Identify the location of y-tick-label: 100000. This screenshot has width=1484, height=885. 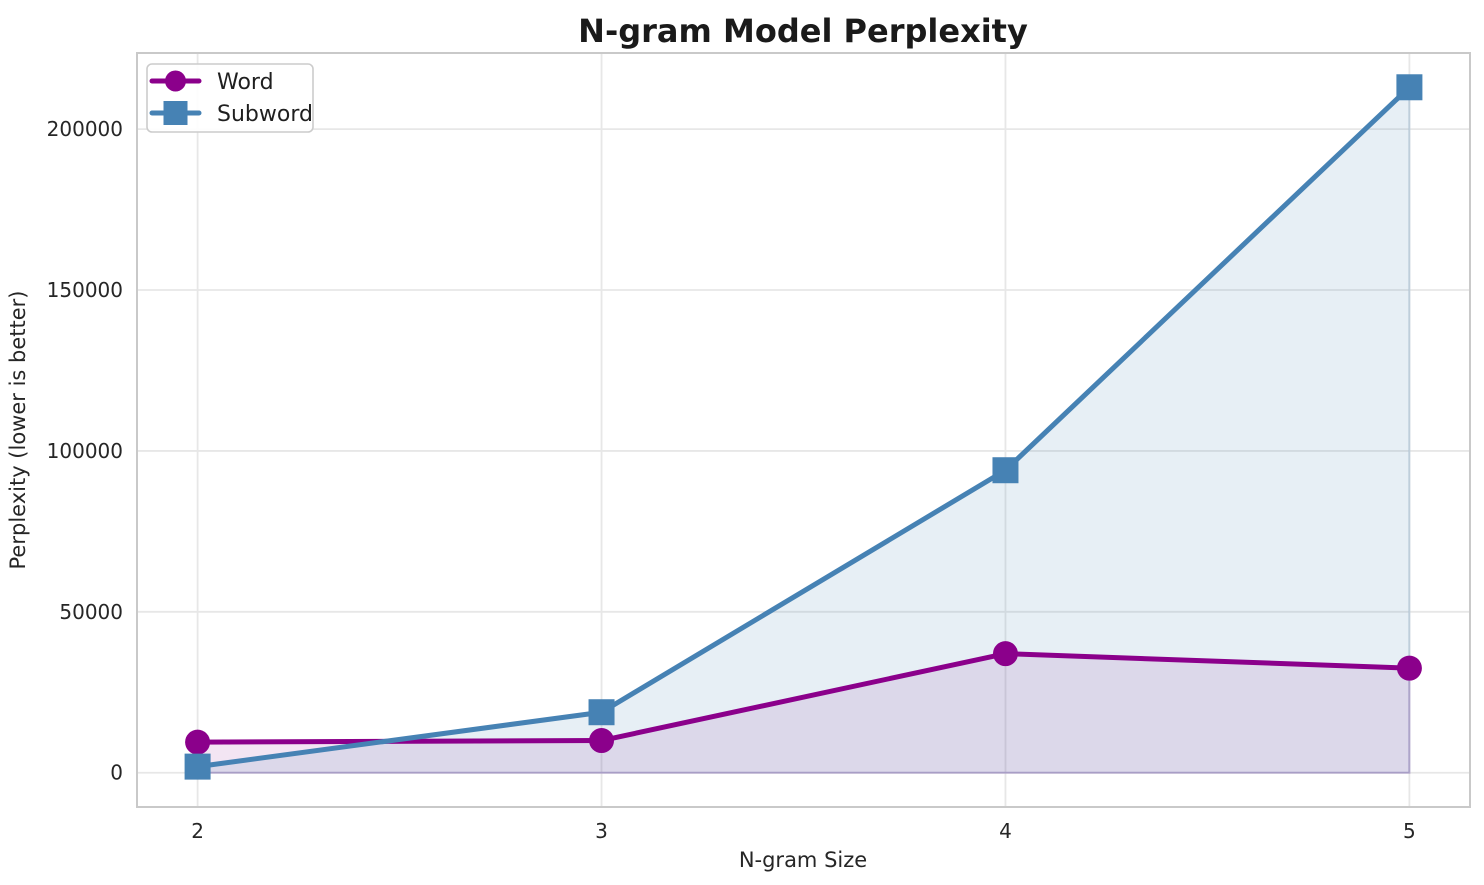
(85, 451).